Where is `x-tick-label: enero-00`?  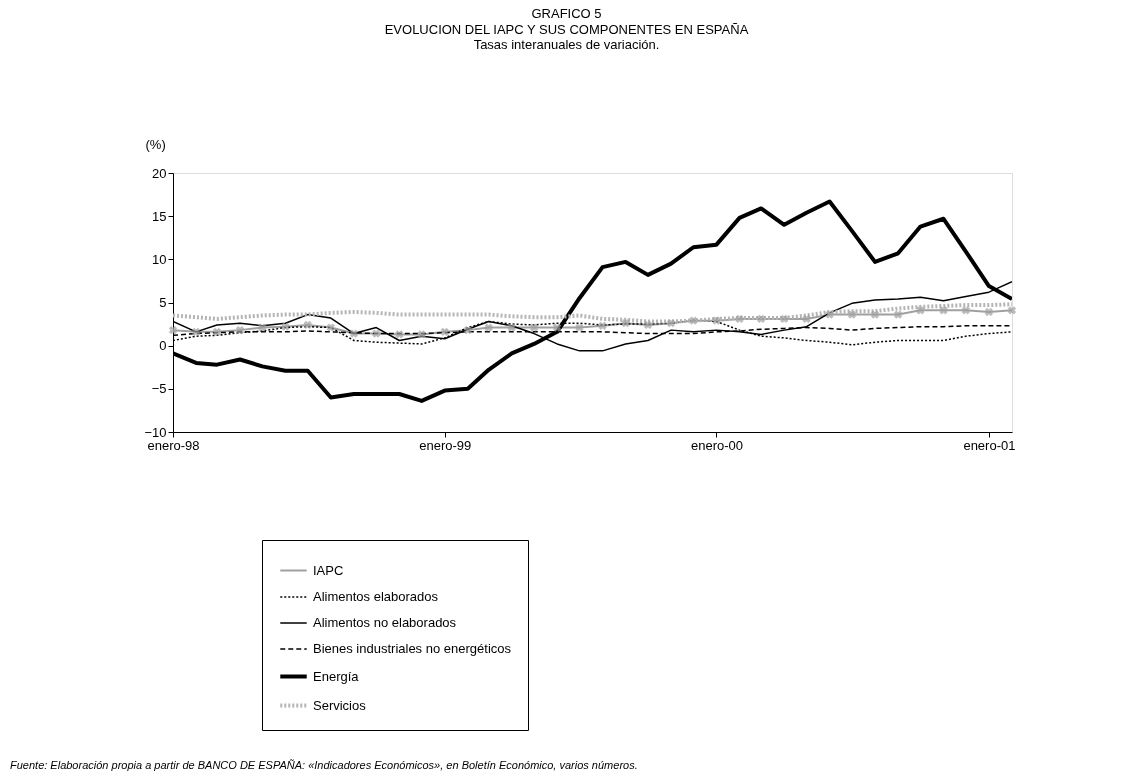
x-tick-label: enero-00 is located at coordinates (716, 445).